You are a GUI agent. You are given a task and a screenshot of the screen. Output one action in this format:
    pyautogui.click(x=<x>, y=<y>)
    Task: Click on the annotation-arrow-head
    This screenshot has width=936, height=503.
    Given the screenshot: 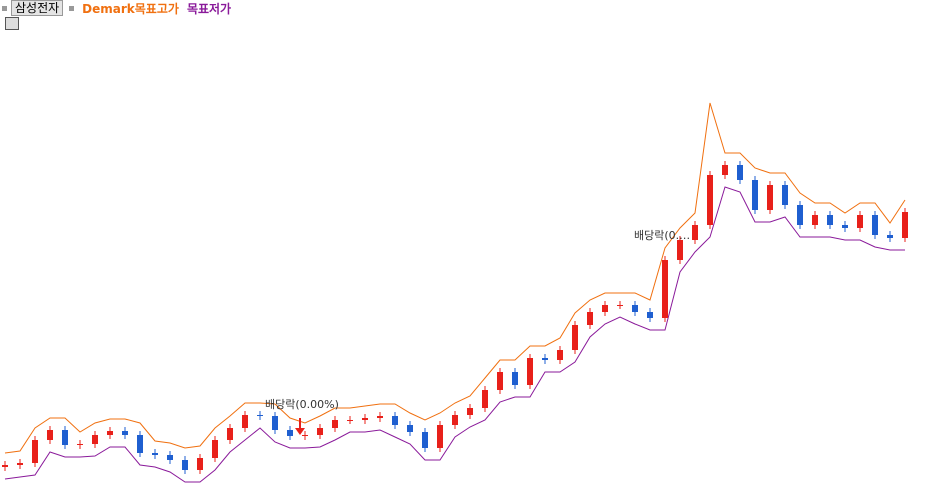 What is the action you would take?
    pyautogui.click(x=300, y=431)
    